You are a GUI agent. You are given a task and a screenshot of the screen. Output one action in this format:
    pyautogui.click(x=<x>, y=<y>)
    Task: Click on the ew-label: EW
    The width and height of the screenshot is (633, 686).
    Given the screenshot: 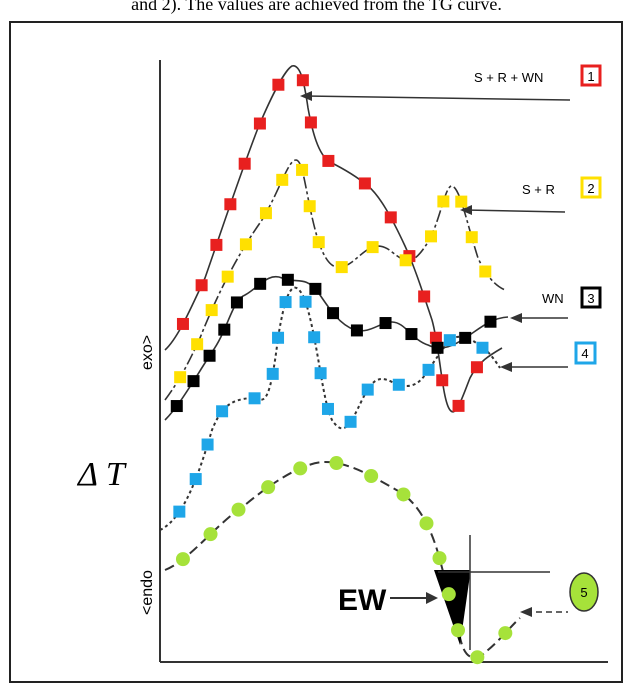 What is the action you would take?
    pyautogui.click(x=362, y=600)
    